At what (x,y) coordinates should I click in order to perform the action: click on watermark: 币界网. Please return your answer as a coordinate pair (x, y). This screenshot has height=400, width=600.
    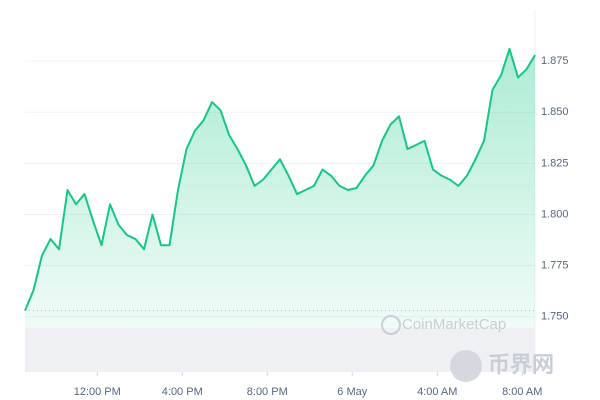
    Looking at the image, I should click on (521, 364).